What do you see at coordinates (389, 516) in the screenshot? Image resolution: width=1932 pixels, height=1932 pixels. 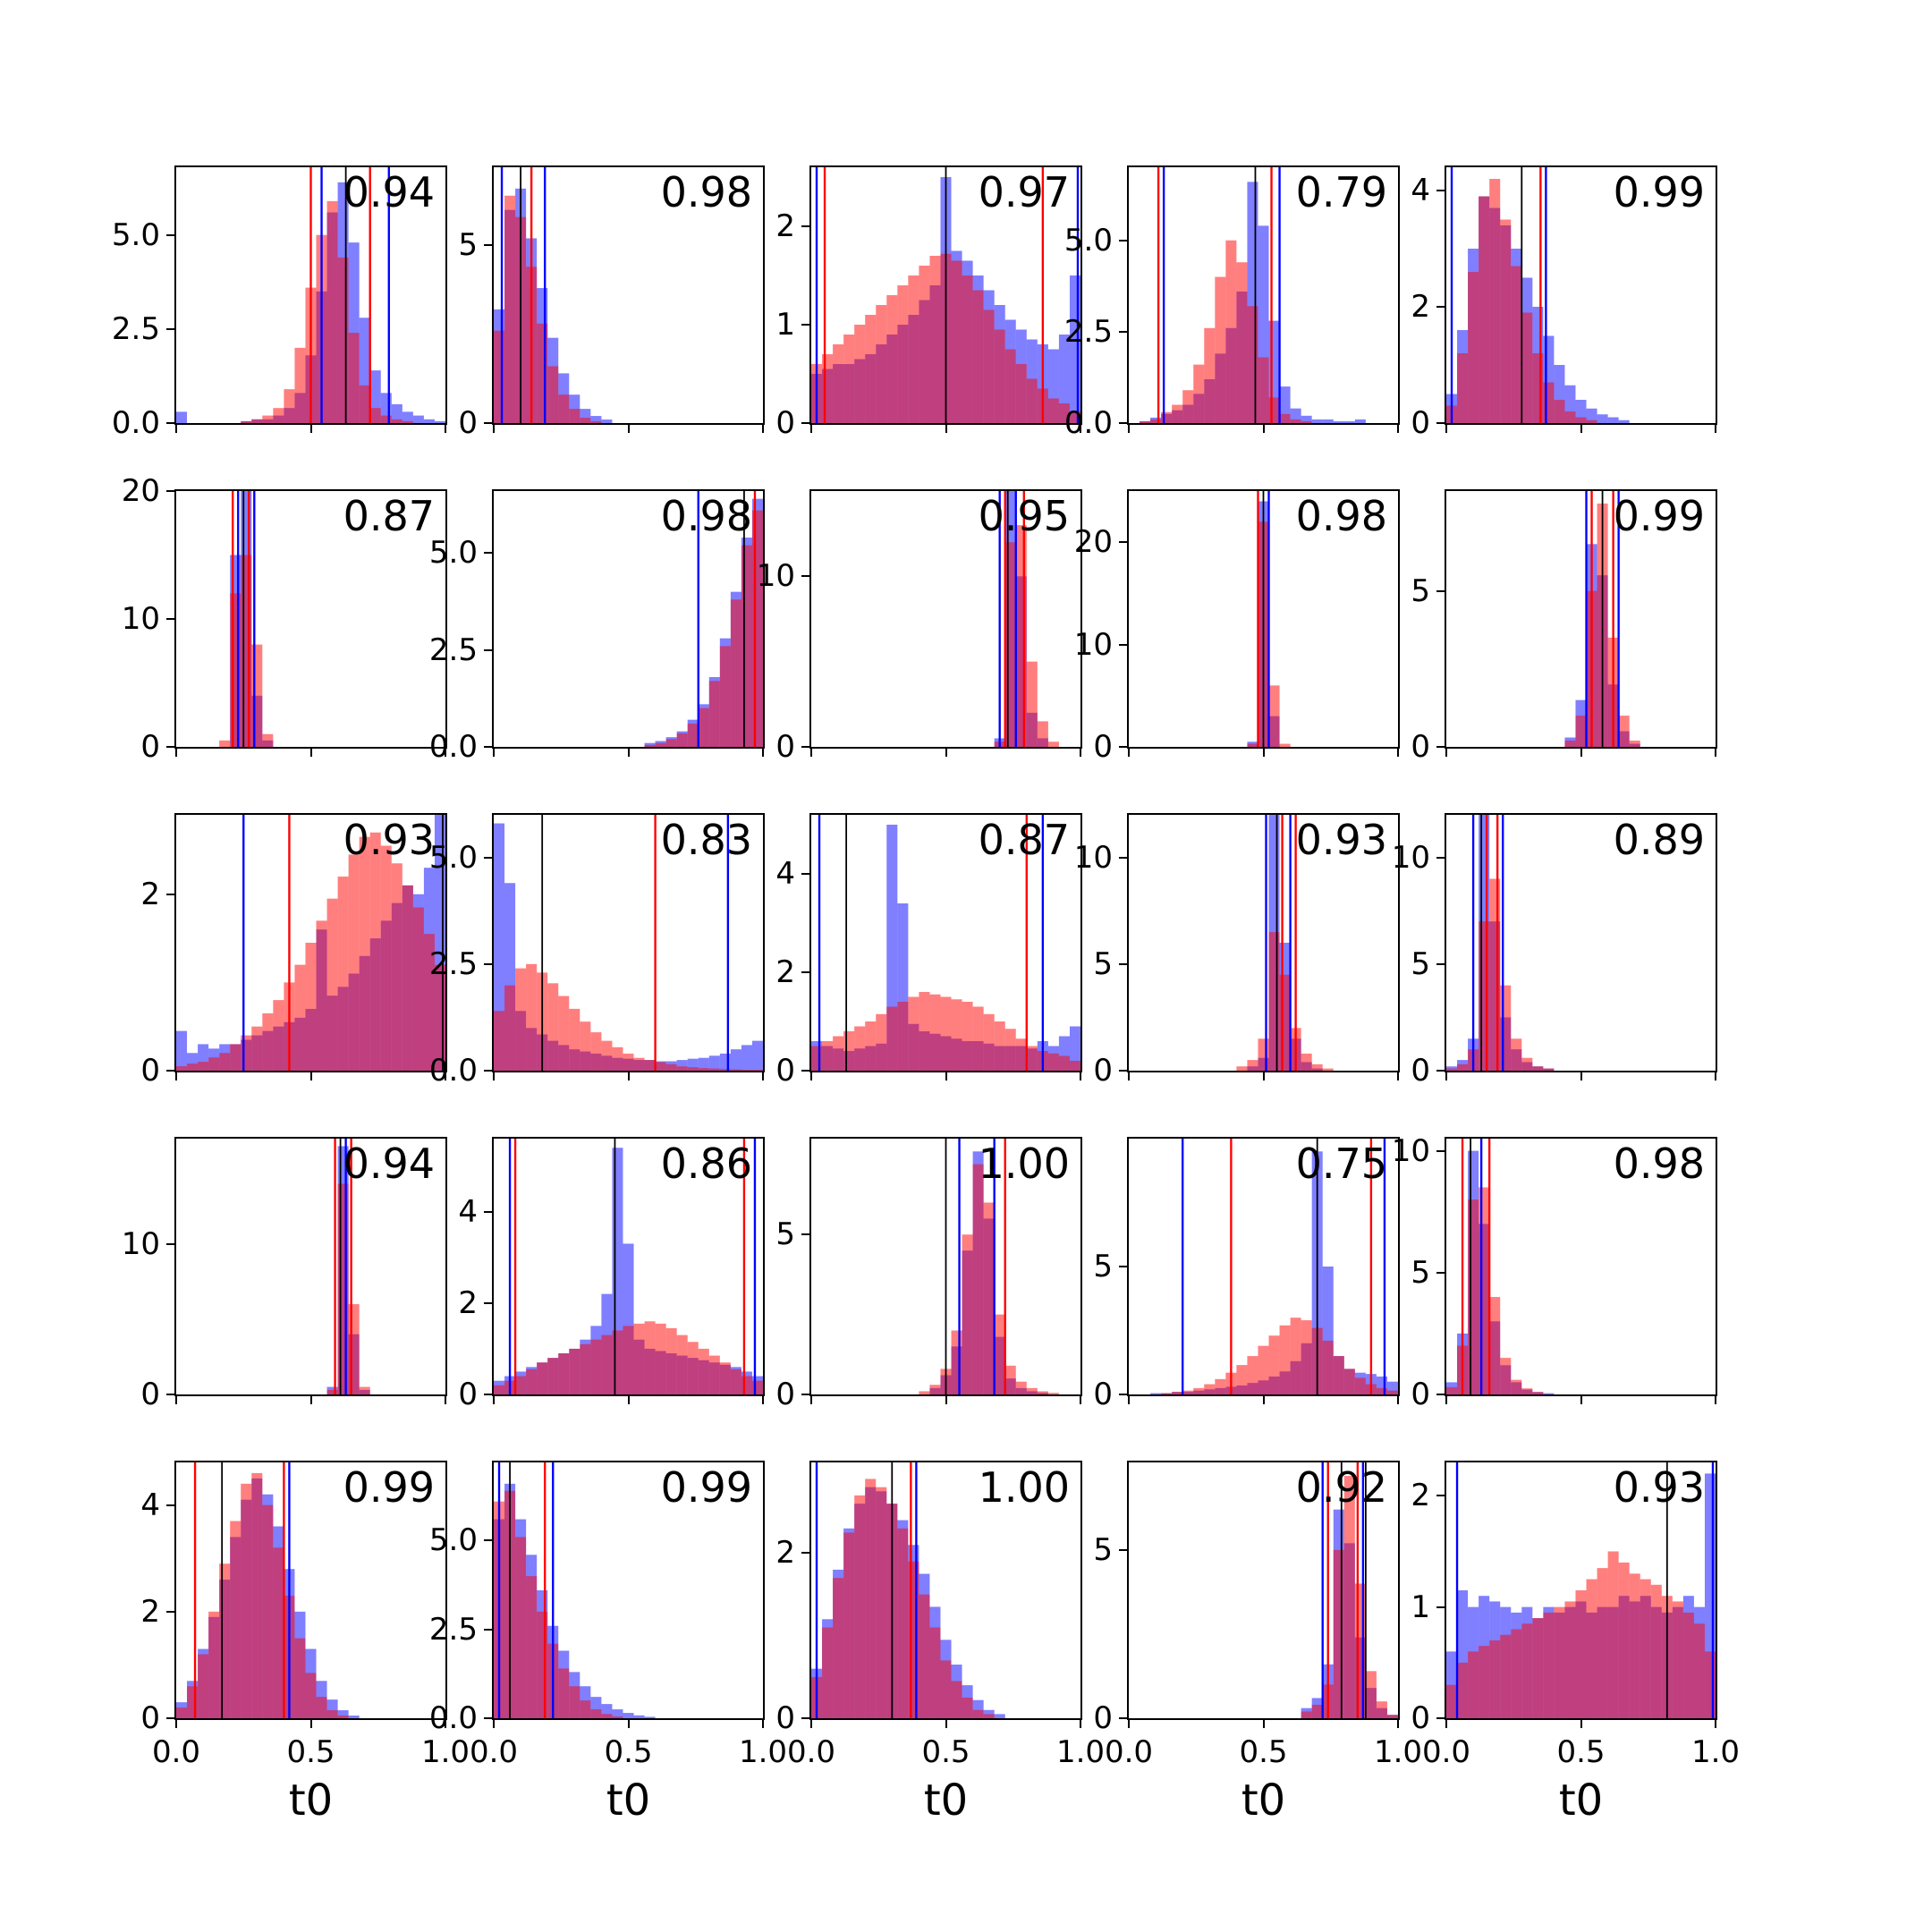 I see `annotation-value: 0.87` at bounding box center [389, 516].